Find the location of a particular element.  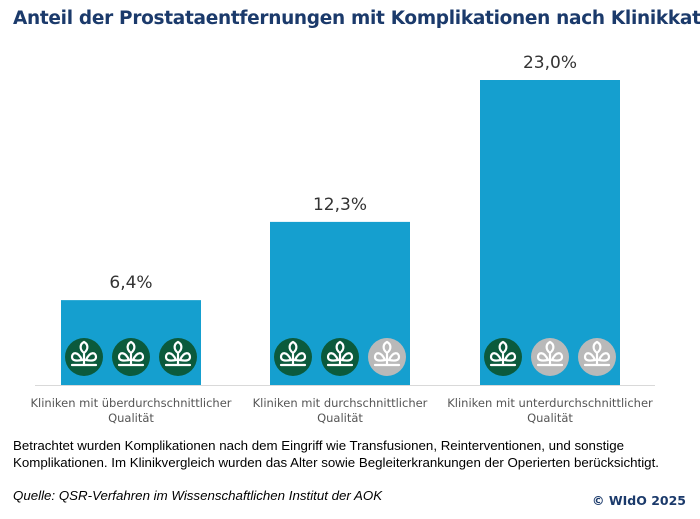

copyright: © WIdO 2025 is located at coordinates (638, 500).